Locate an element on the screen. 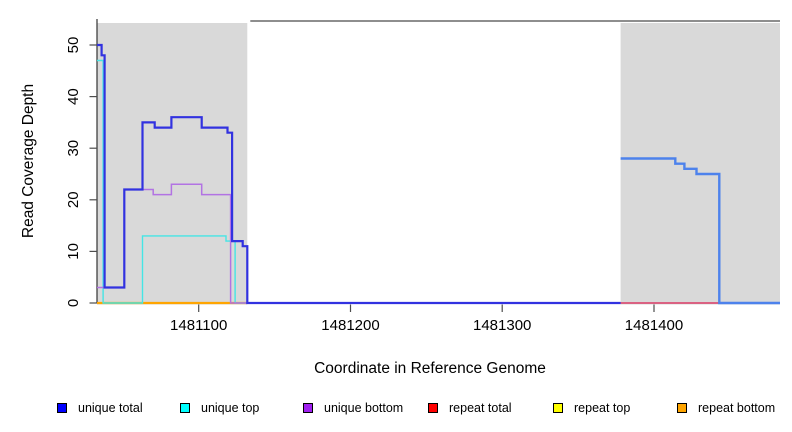  unique-bottom-swatch-icon is located at coordinates (308, 408).